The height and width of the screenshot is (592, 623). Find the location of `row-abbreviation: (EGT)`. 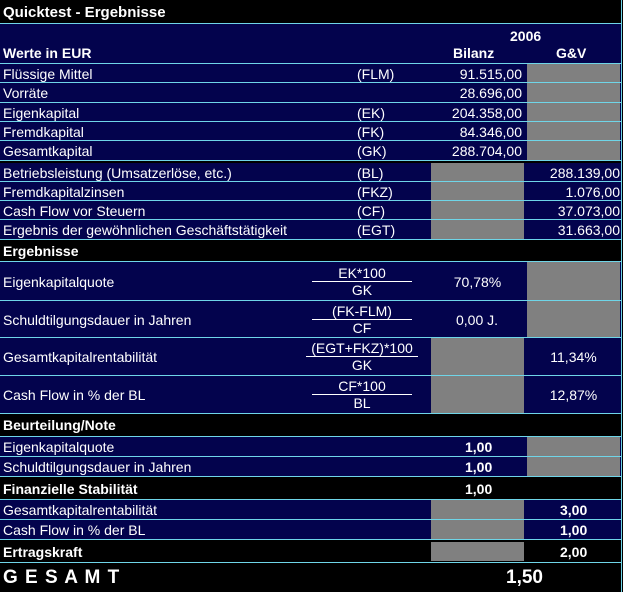

row-abbreviation: (EGT) is located at coordinates (376, 230).